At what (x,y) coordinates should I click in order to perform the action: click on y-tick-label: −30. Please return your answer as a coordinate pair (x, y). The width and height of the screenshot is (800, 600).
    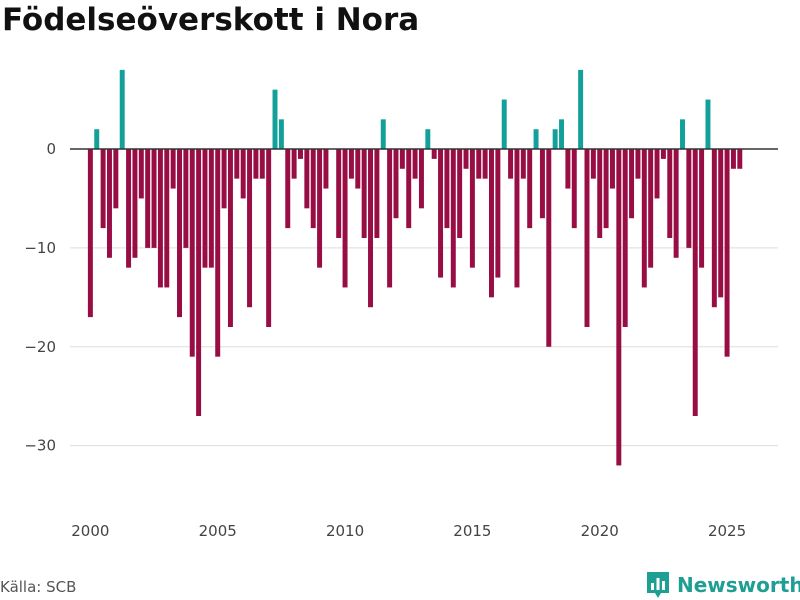
    Looking at the image, I should click on (40, 446).